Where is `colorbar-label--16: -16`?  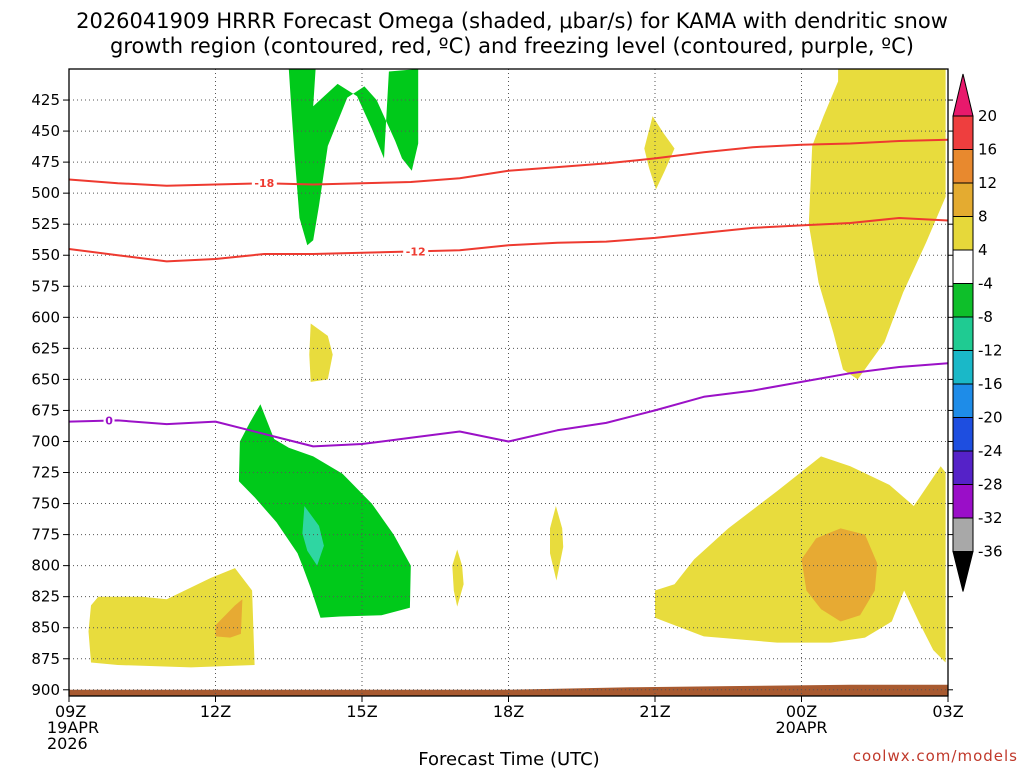 colorbar-label--16: -16 is located at coordinates (990, 384).